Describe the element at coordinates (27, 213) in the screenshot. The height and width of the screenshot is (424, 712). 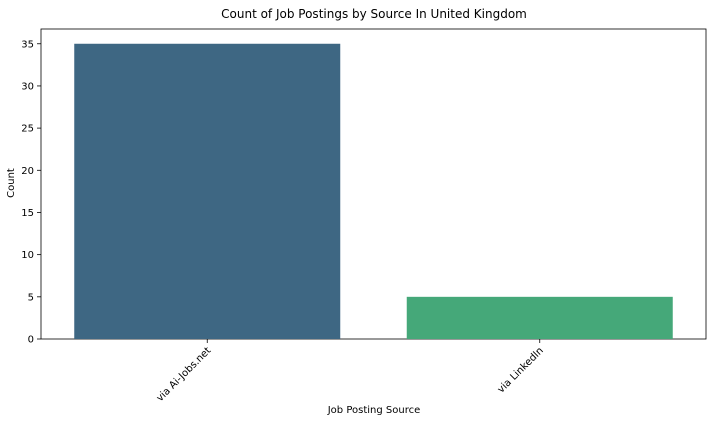
I see `y-tick-label-3: 15` at that location.